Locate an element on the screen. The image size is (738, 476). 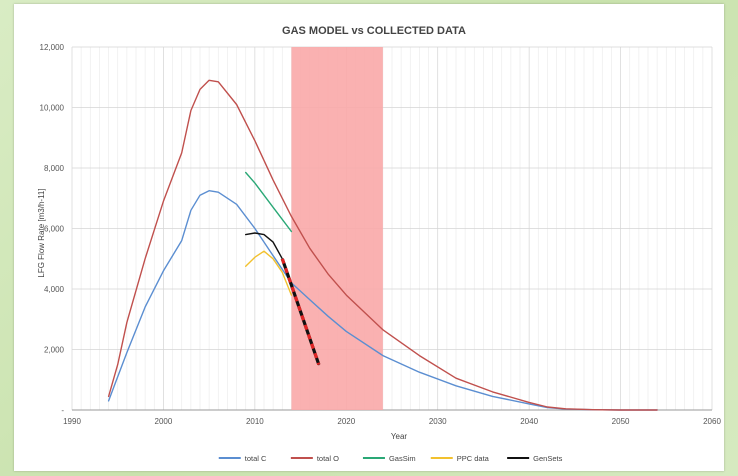
x-tick-label: 2030 is located at coordinates (438, 421).